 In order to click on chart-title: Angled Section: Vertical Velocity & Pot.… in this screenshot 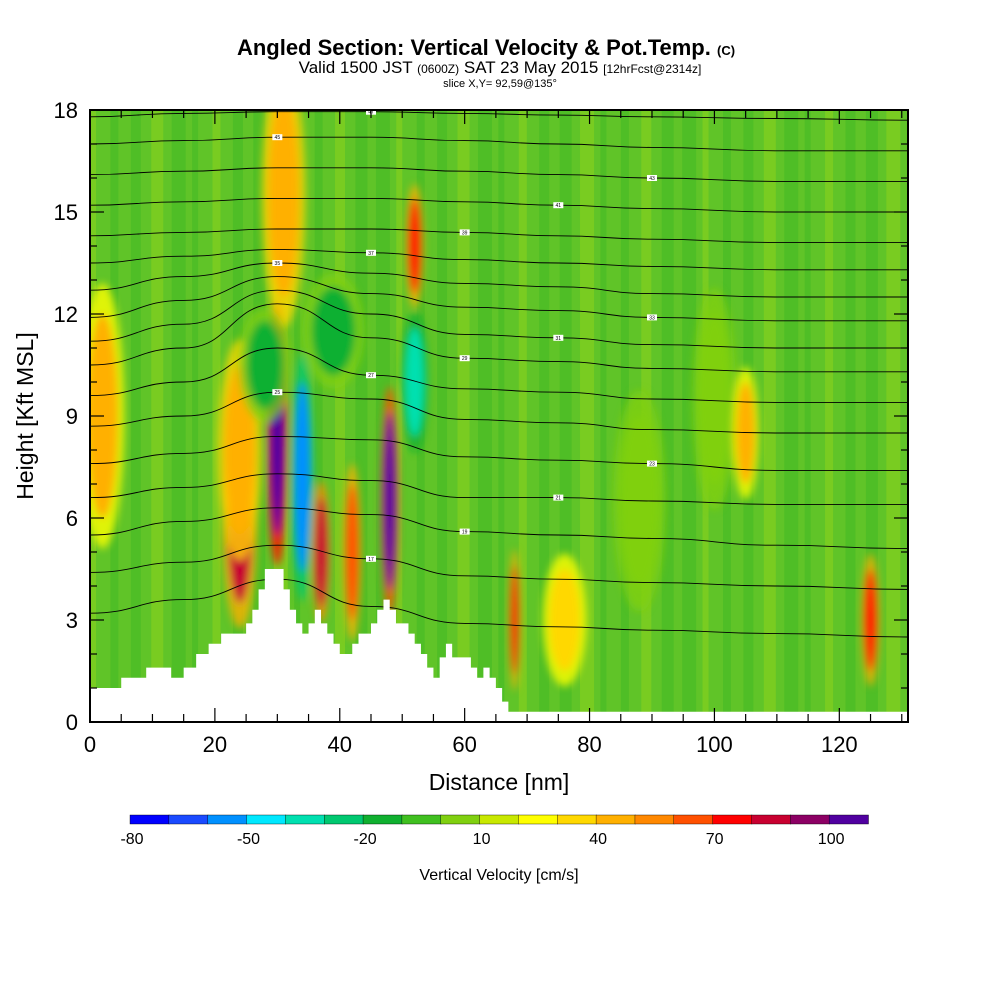, I will do `click(486, 47)`.